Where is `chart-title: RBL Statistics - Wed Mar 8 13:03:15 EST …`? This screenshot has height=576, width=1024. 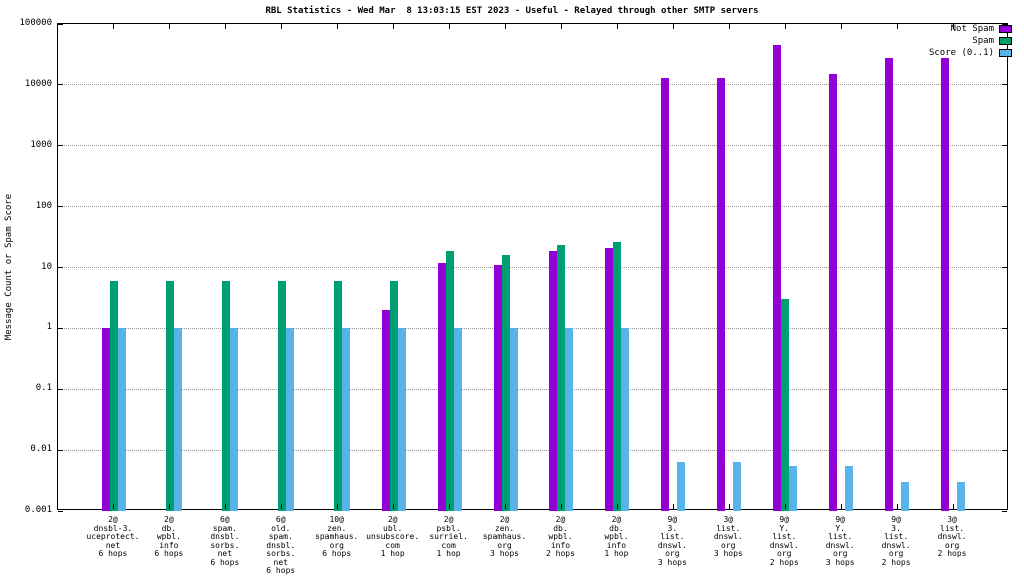 chart-title: RBL Statistics - Wed Mar 8 13:03:15 EST … is located at coordinates (512, 11).